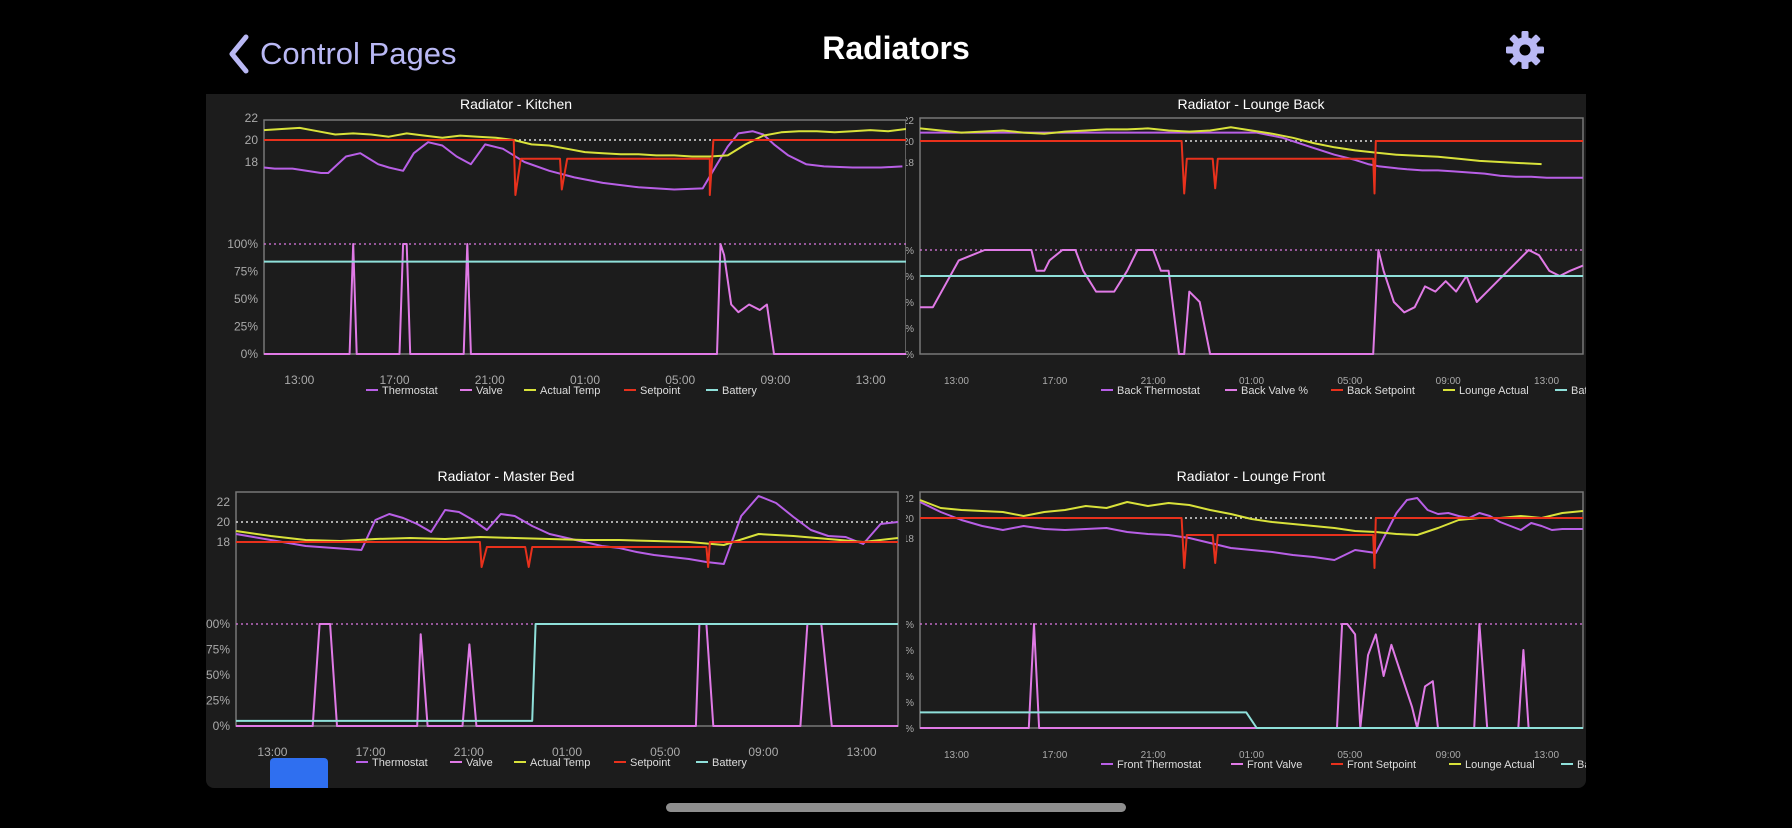 The image size is (1792, 828). Describe the element at coordinates (1251, 543) in the screenshot. I see `series-line-front-setpoint` at that location.